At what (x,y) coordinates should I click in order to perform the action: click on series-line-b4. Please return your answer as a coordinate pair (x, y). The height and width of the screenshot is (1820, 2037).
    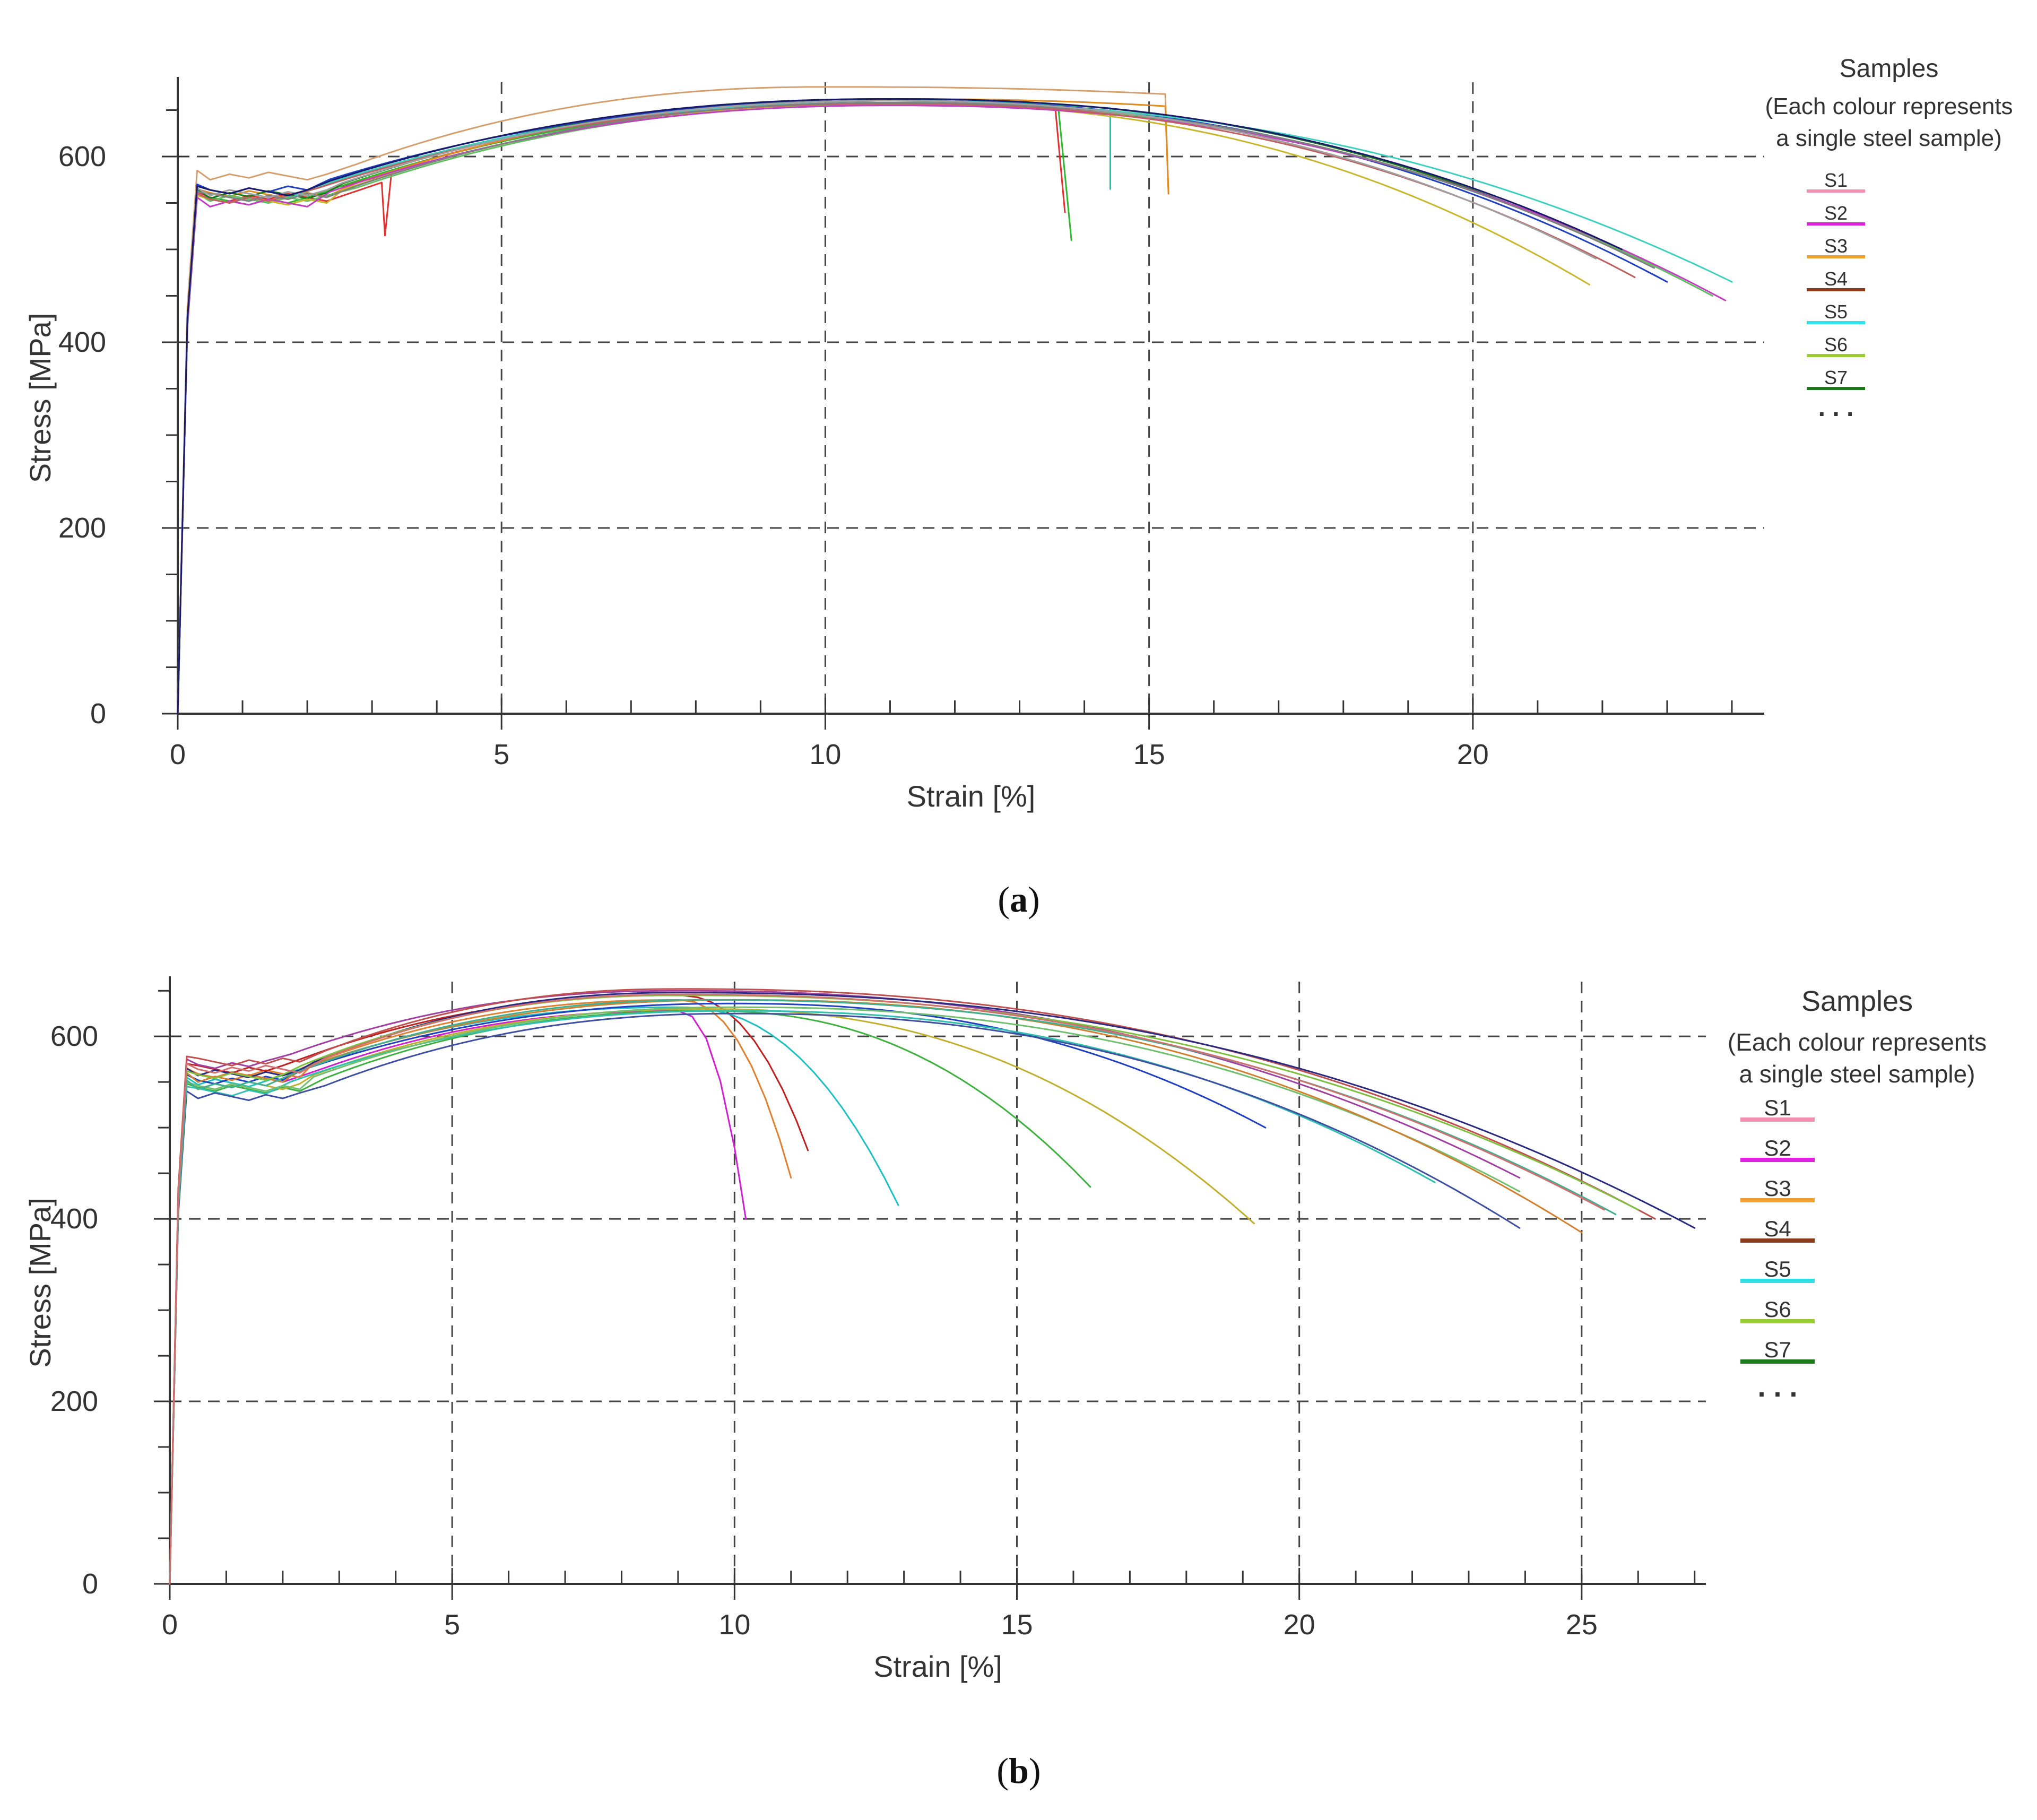
    Looking at the image, I should click on (534, 1296).